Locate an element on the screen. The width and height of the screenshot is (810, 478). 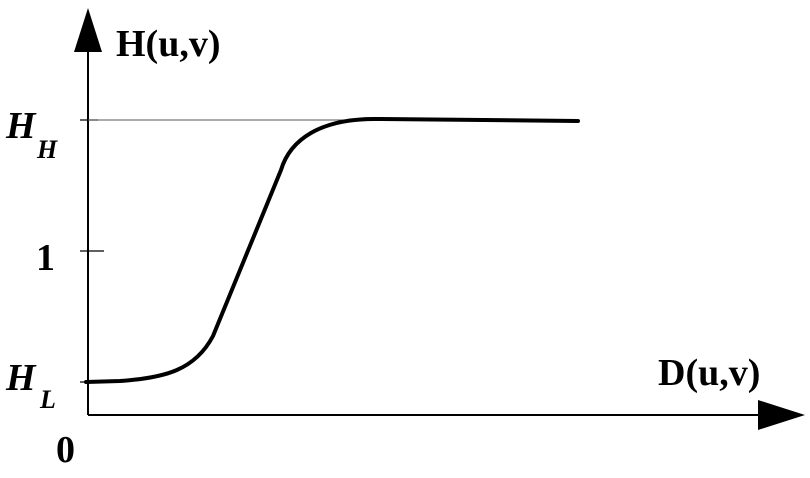
x-axis-arrow-icon is located at coordinates (781, 415).